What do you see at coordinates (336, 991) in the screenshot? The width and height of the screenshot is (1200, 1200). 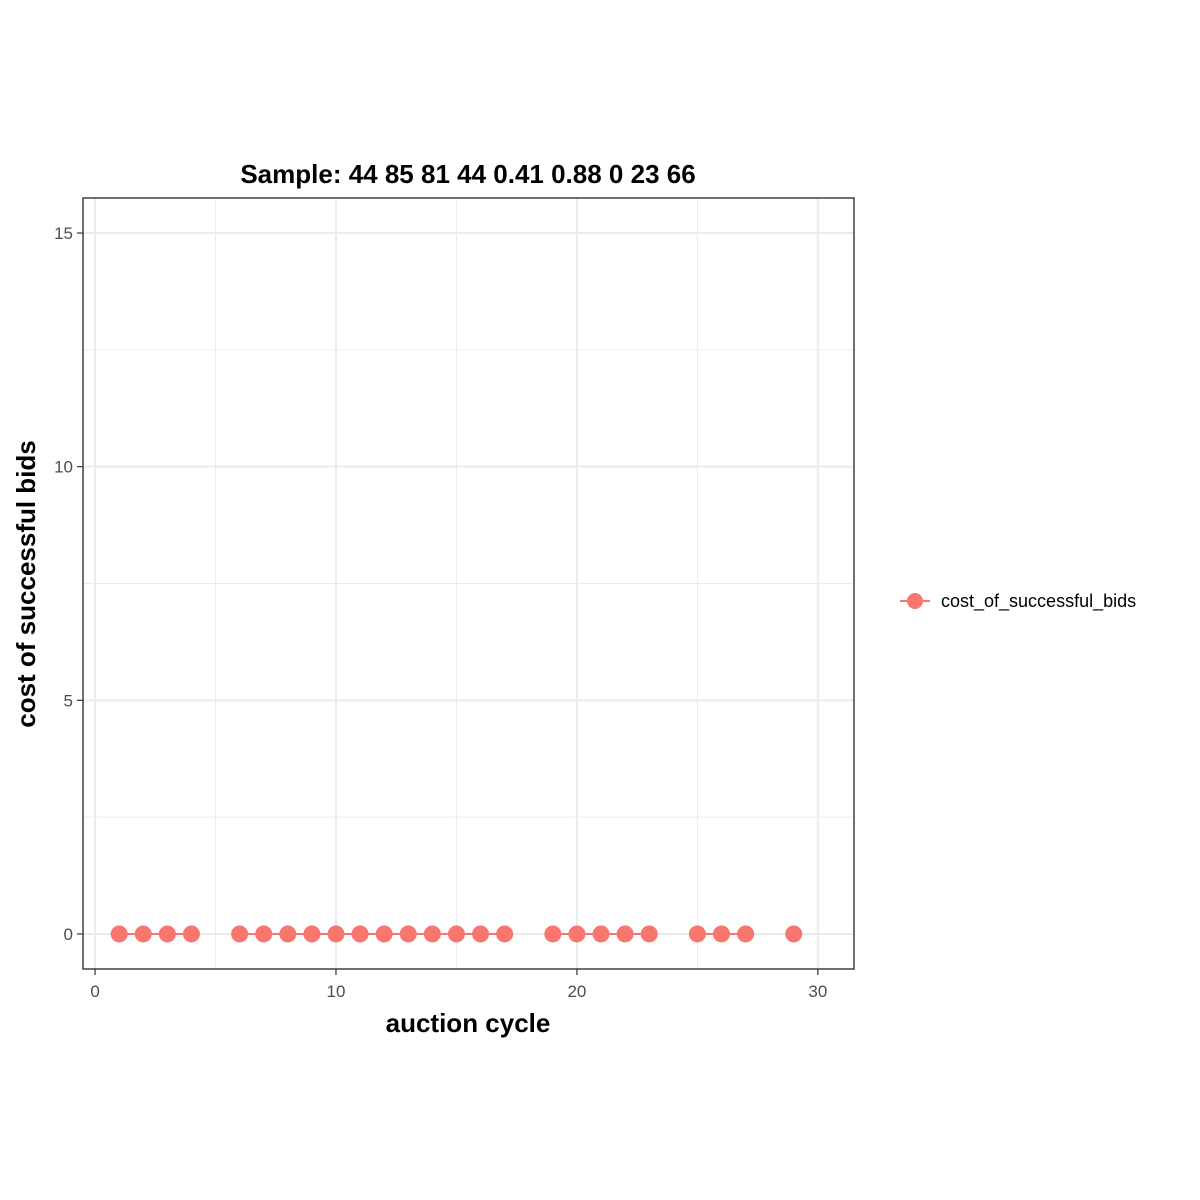 I see `x-tick-label: 10` at bounding box center [336, 991].